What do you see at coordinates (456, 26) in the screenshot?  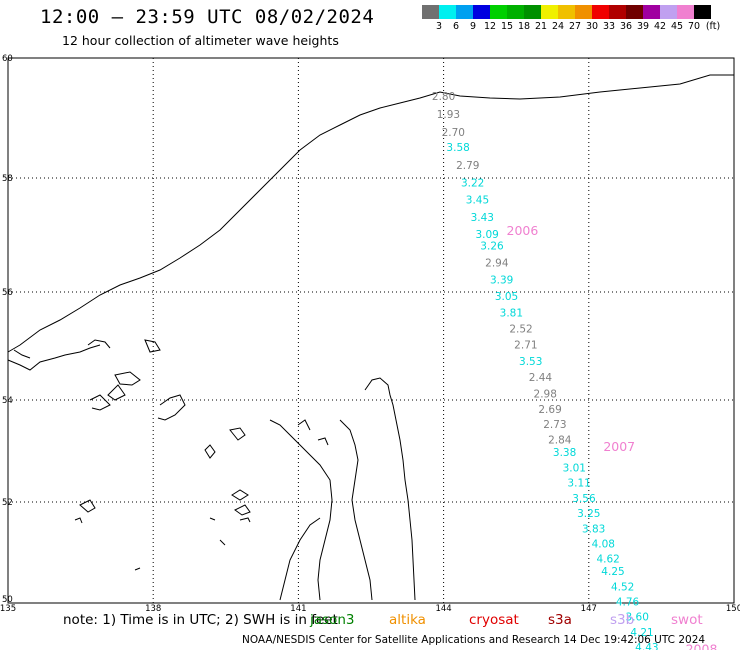 I see `legend-label: 6` at bounding box center [456, 26].